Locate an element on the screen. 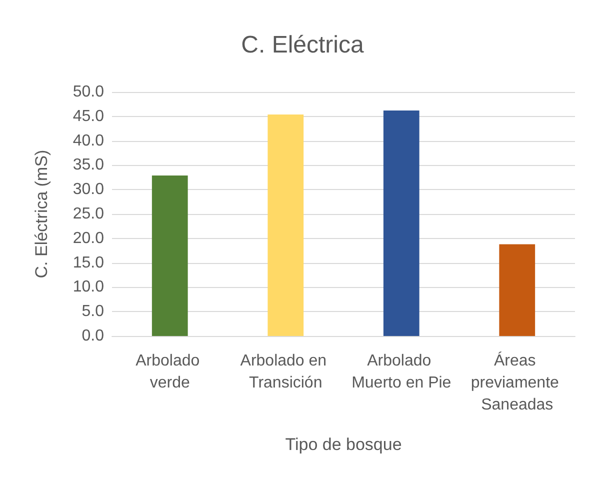 The height and width of the screenshot is (478, 605). x-tick-label: Arbolado Muerto en Pie is located at coordinates (402, 372).